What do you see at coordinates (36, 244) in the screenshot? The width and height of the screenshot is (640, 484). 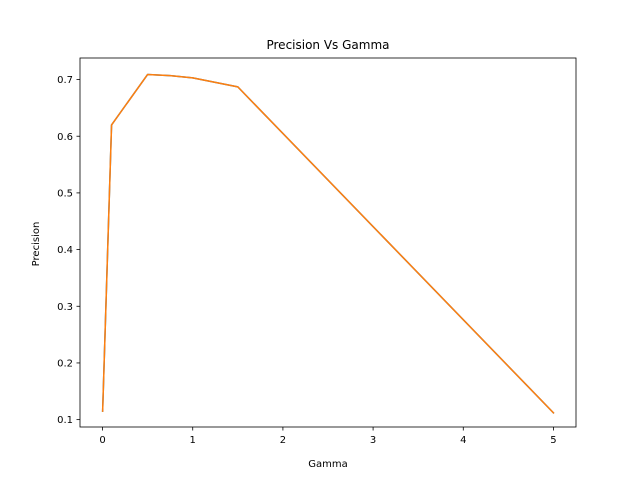 I see `y-axis-label: Precision` at bounding box center [36, 244].